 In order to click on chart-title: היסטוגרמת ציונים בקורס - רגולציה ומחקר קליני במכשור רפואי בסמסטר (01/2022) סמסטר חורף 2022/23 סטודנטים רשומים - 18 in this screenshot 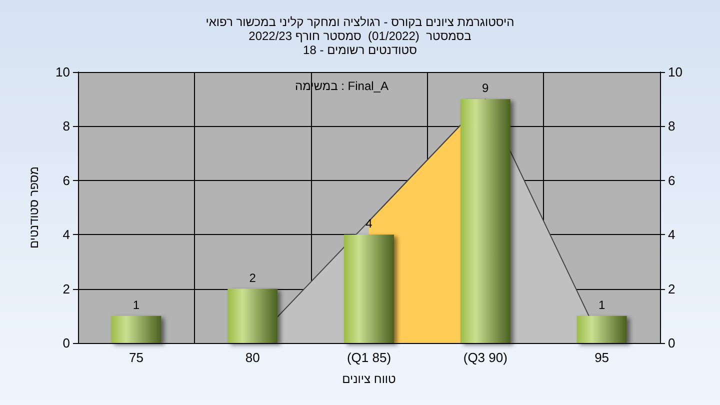, I will do `click(360, 36)`.